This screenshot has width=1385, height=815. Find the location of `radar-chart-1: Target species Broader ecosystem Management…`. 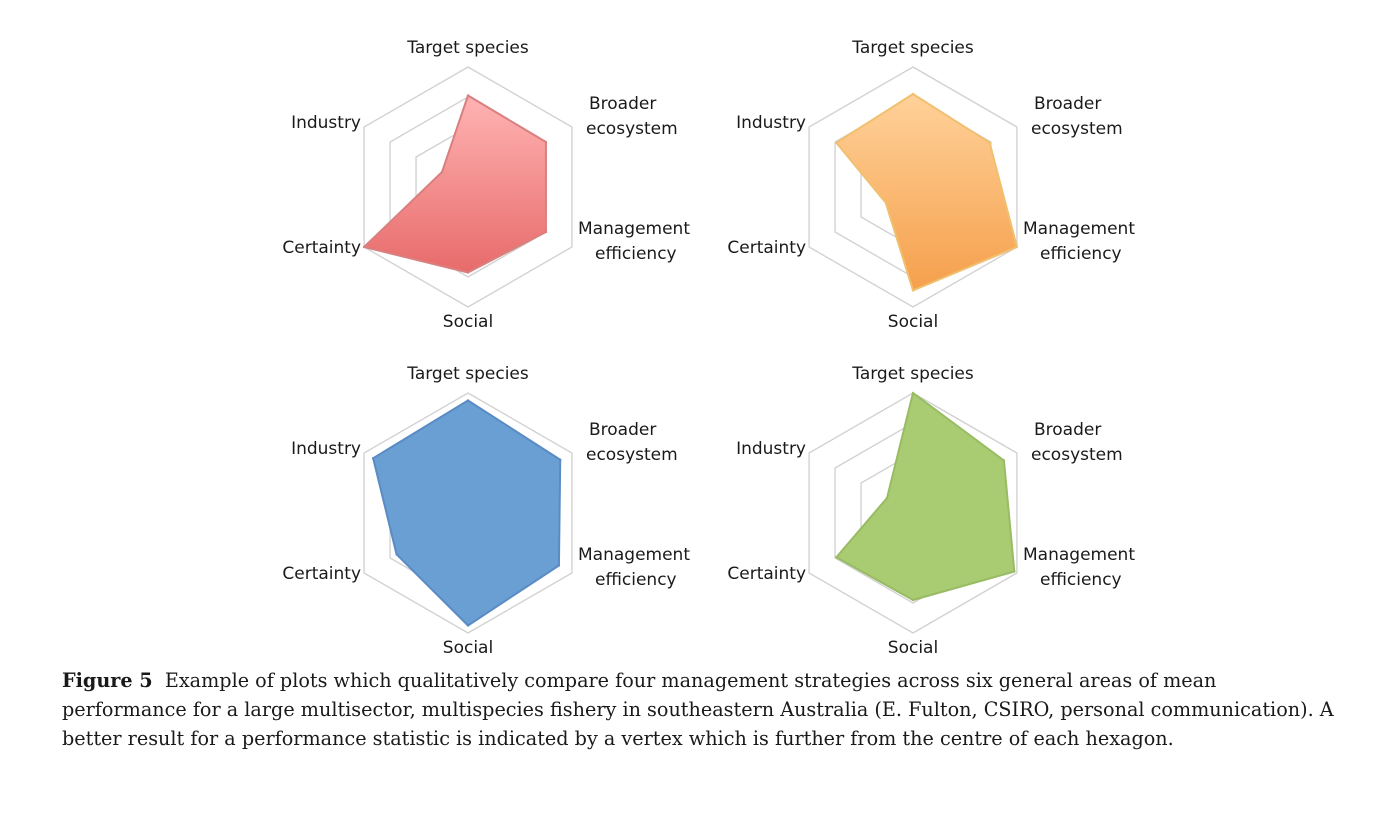

radar-chart-1: Target species Broader ecosystem Management… is located at coordinates (486, 185).